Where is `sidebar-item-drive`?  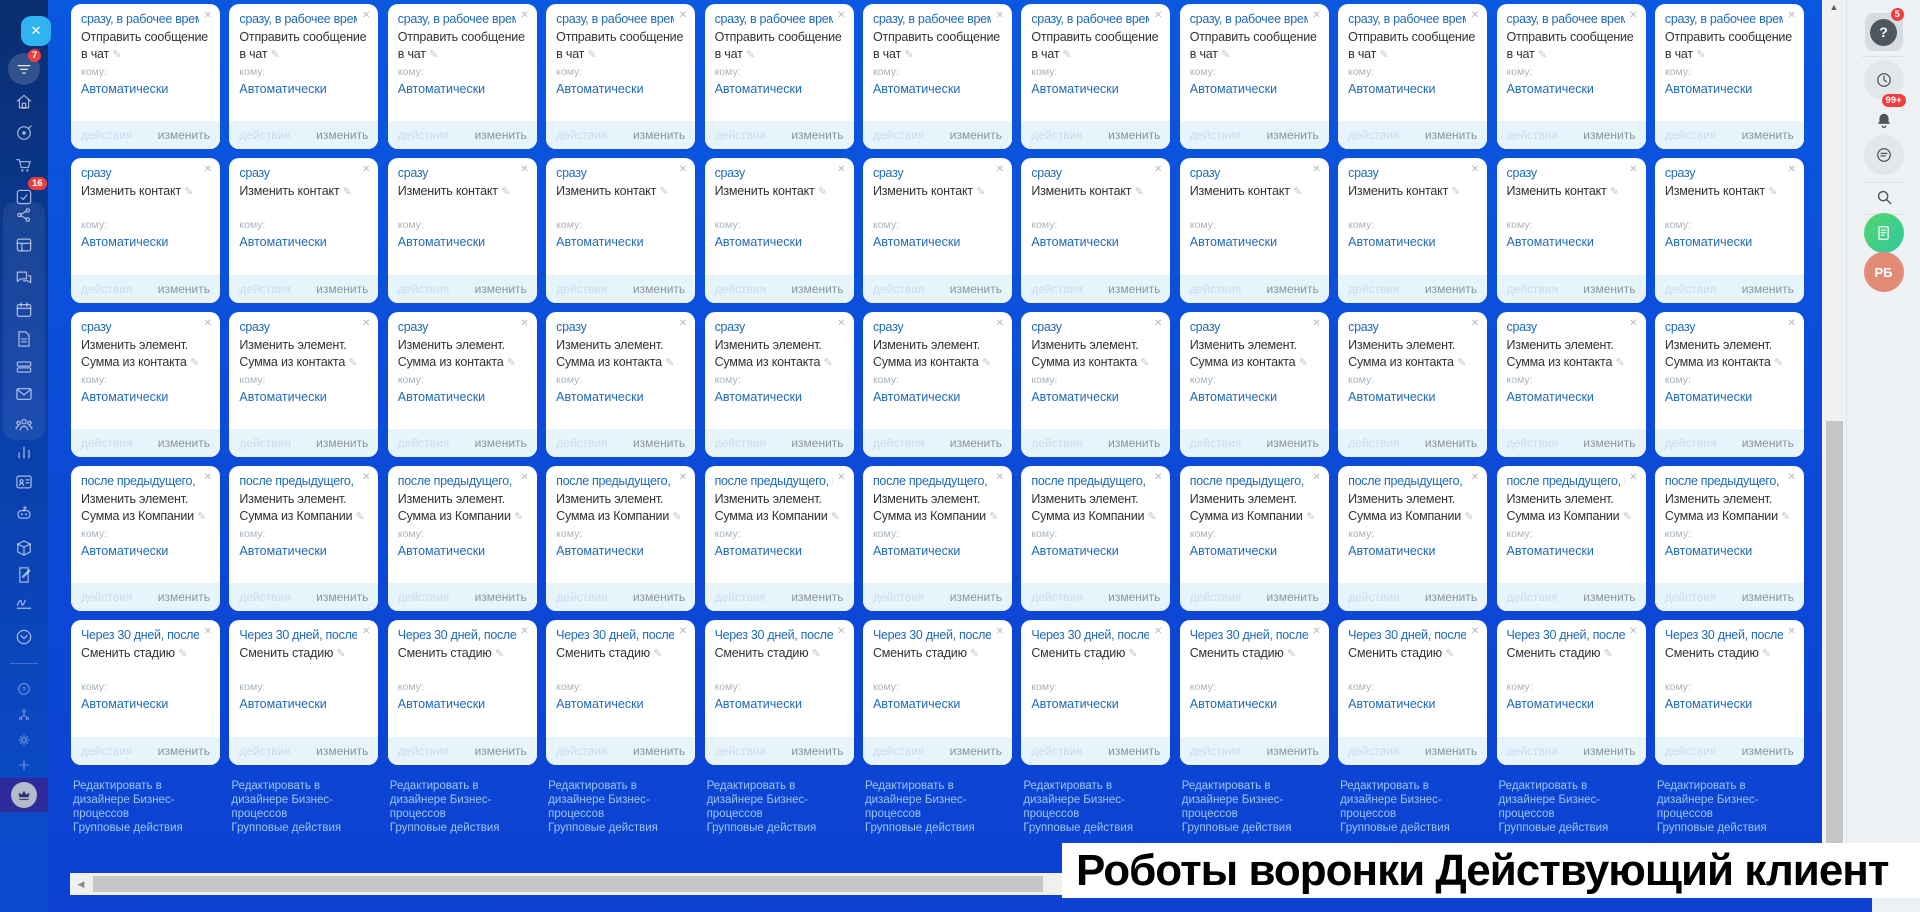 sidebar-item-drive is located at coordinates (24, 367).